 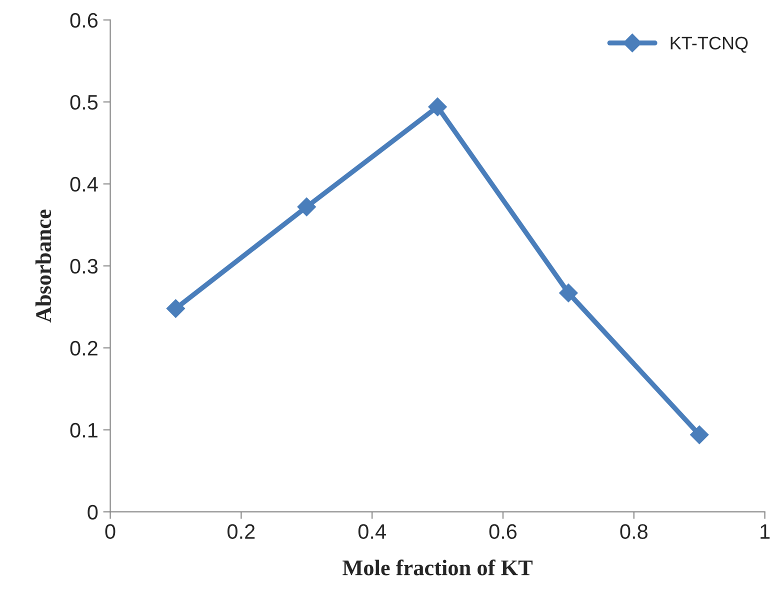 What do you see at coordinates (241, 531) in the screenshot?
I see `x-tick-label: 0.2` at bounding box center [241, 531].